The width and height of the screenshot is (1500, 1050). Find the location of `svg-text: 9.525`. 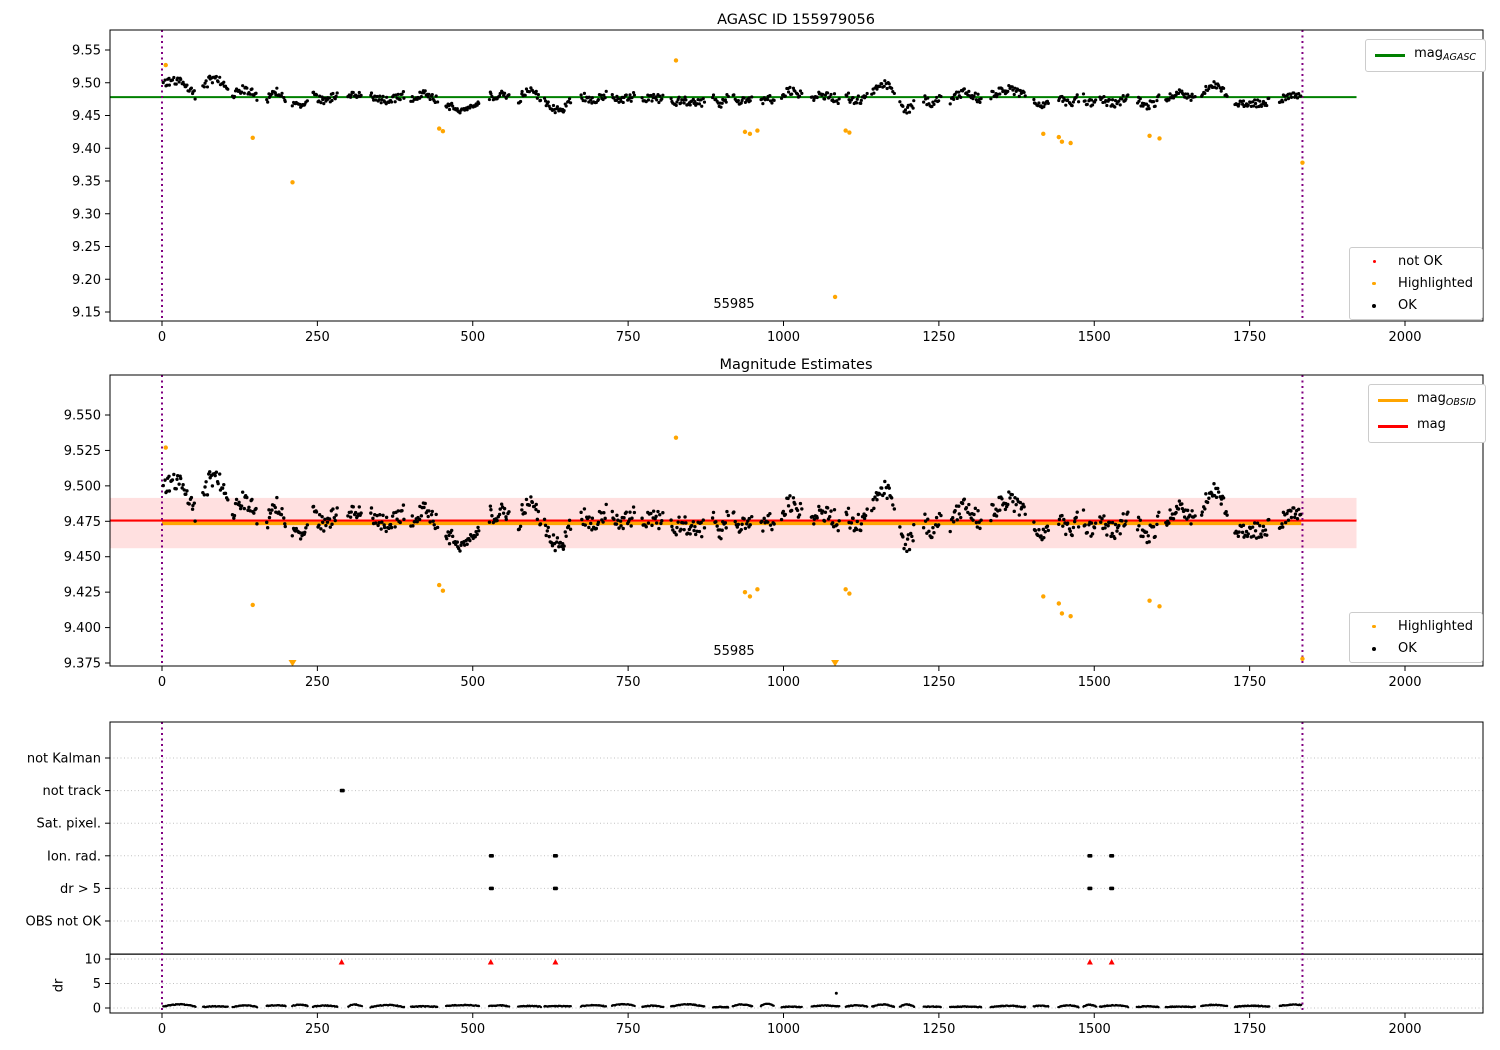

svg-text: 9.525 is located at coordinates (82, 451).